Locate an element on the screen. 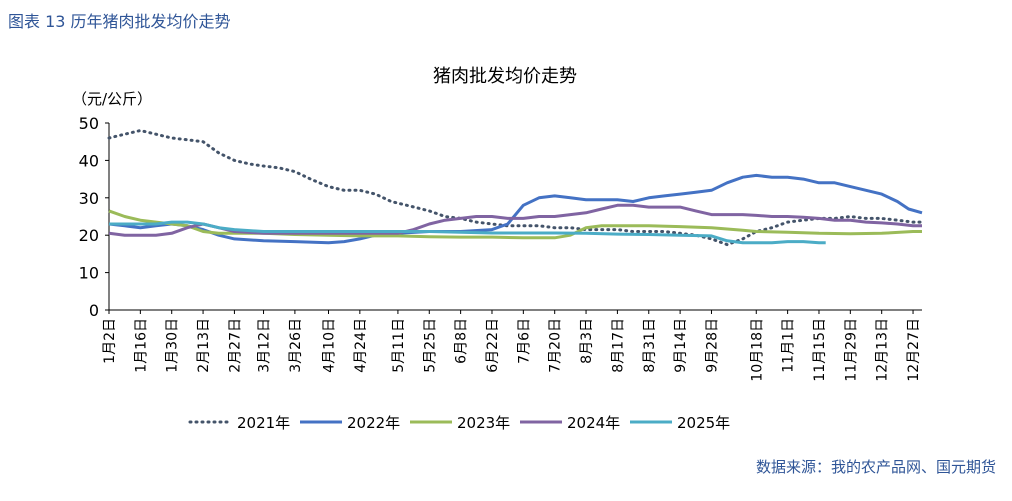 This screenshot has height=501, width=1012. x-tick-label: 9月14日 is located at coordinates (681, 345).